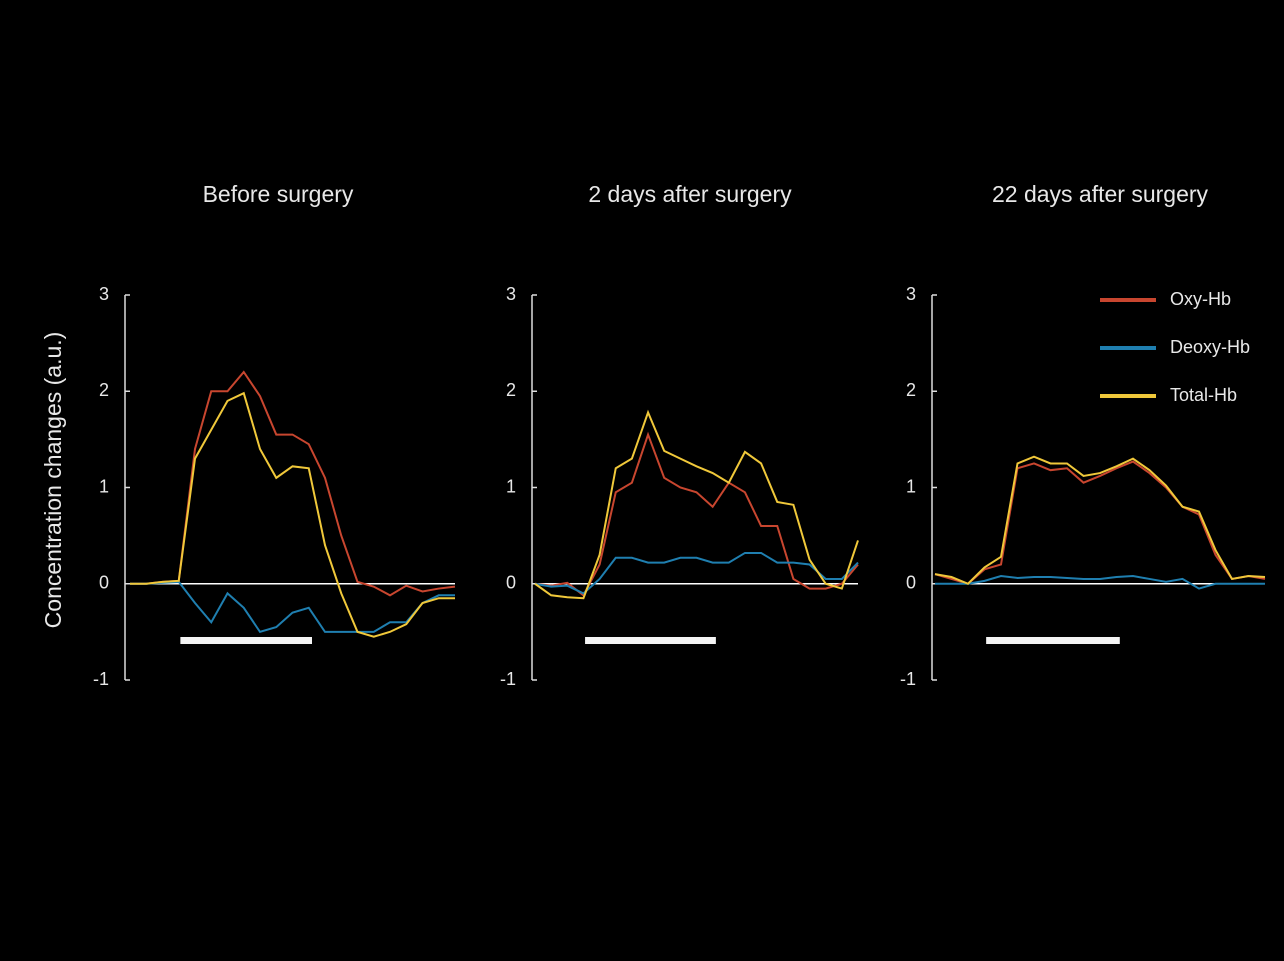 The width and height of the screenshot is (1284, 961). I want to click on legend-label: Deoxy-Hb, so click(1210, 347).